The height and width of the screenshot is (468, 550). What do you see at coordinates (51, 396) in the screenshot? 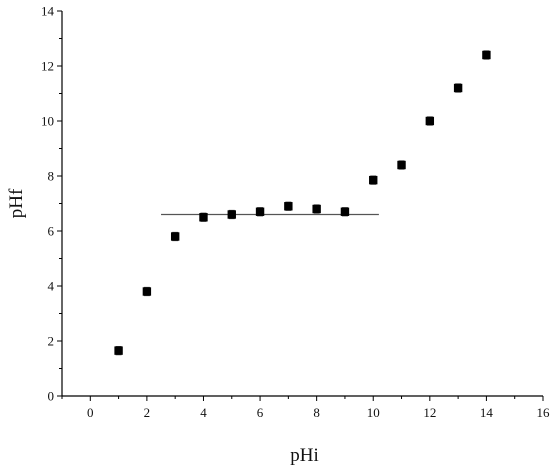
I see `y-tick-label: 0` at bounding box center [51, 396].